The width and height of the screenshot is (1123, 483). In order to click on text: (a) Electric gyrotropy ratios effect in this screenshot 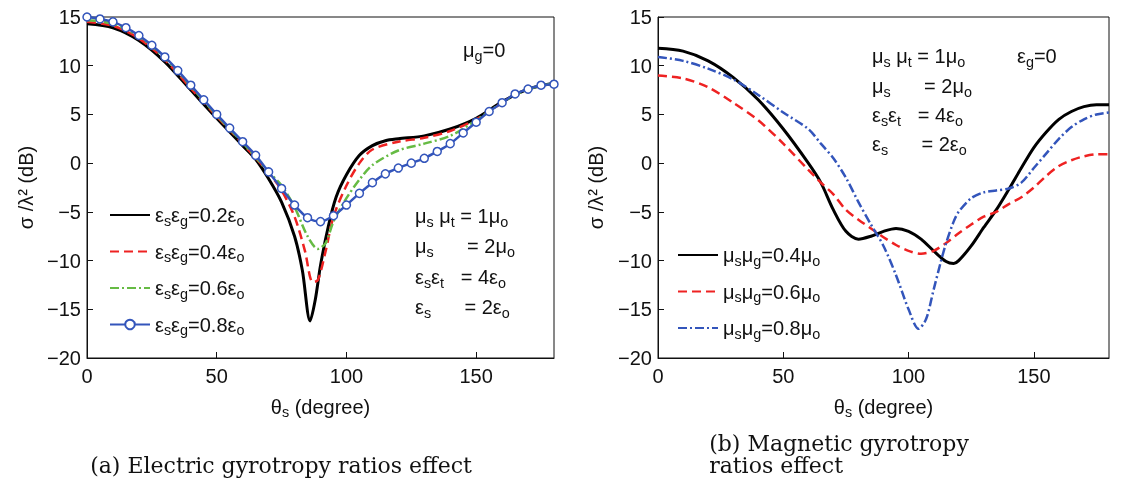, I will do `click(281, 465)`.